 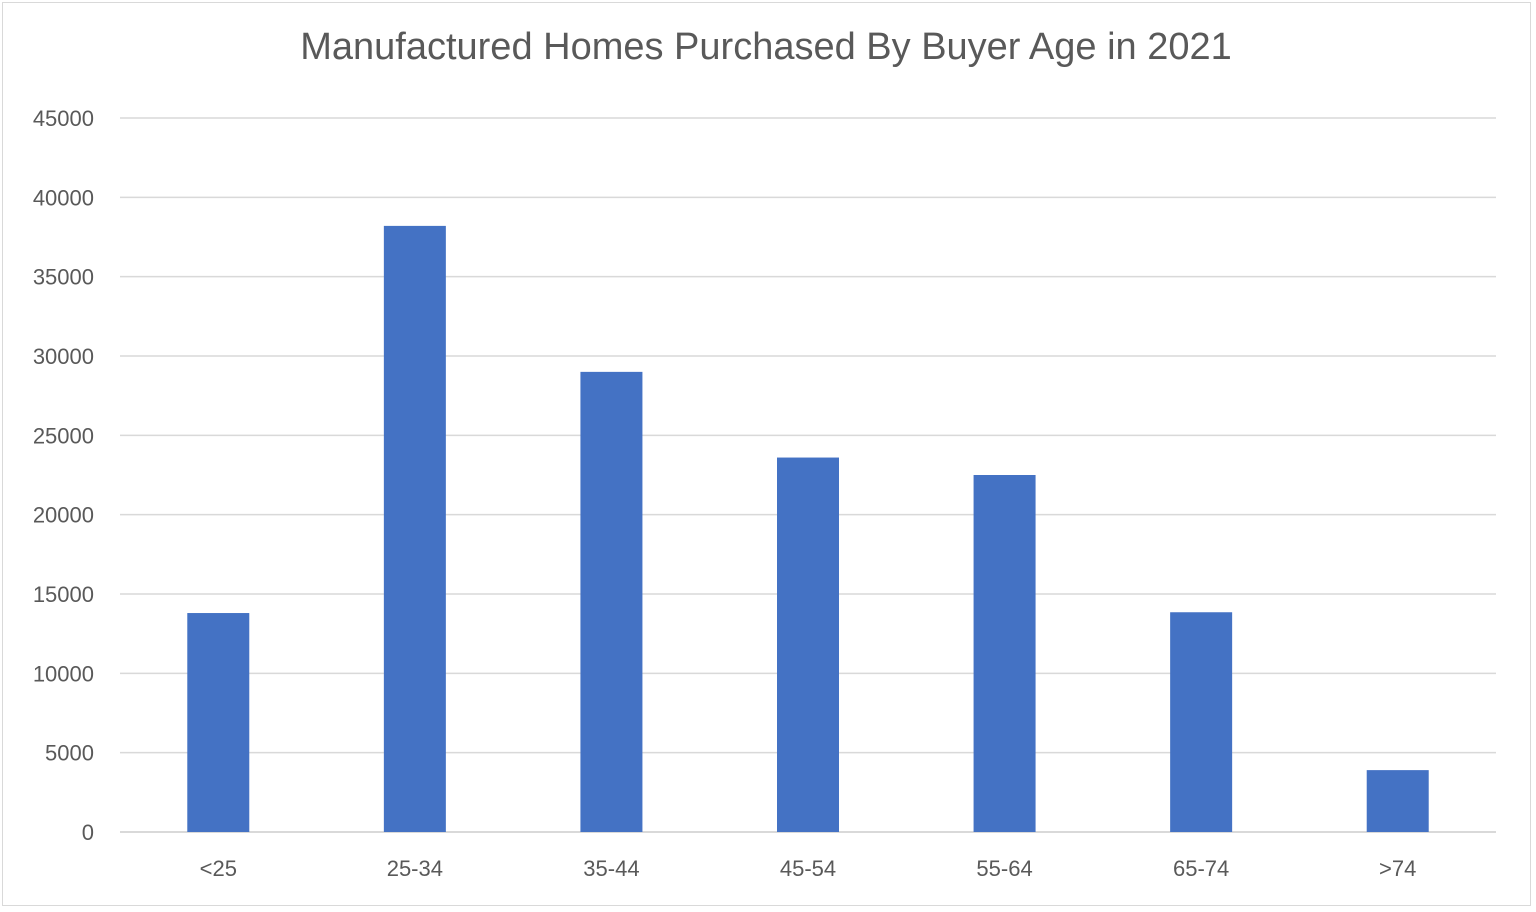 What do you see at coordinates (63, 673) in the screenshot?
I see `y-tick-label: 10000` at bounding box center [63, 673].